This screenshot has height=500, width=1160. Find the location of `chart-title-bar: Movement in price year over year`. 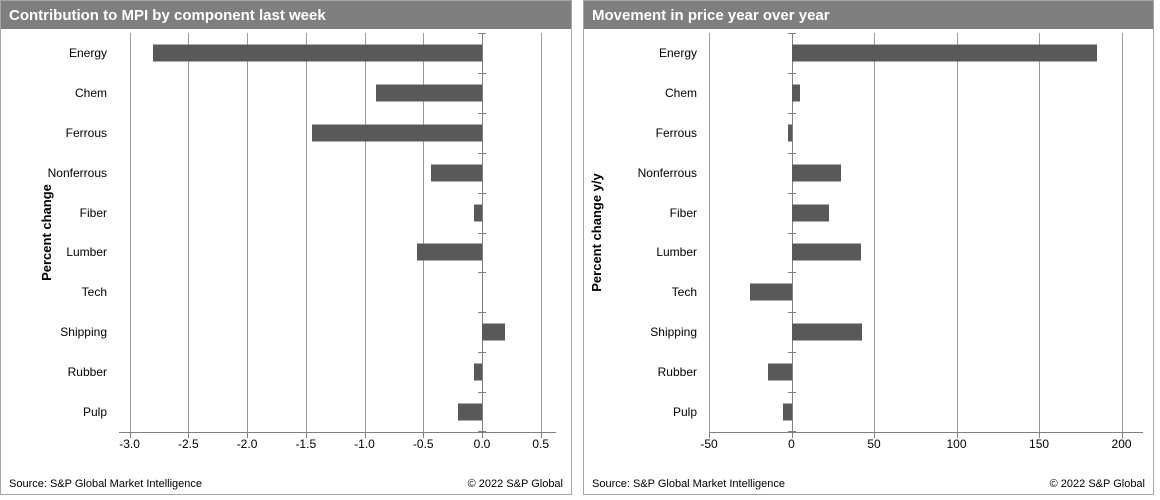

chart-title-bar: Movement in price year over year is located at coordinates (868, 15).